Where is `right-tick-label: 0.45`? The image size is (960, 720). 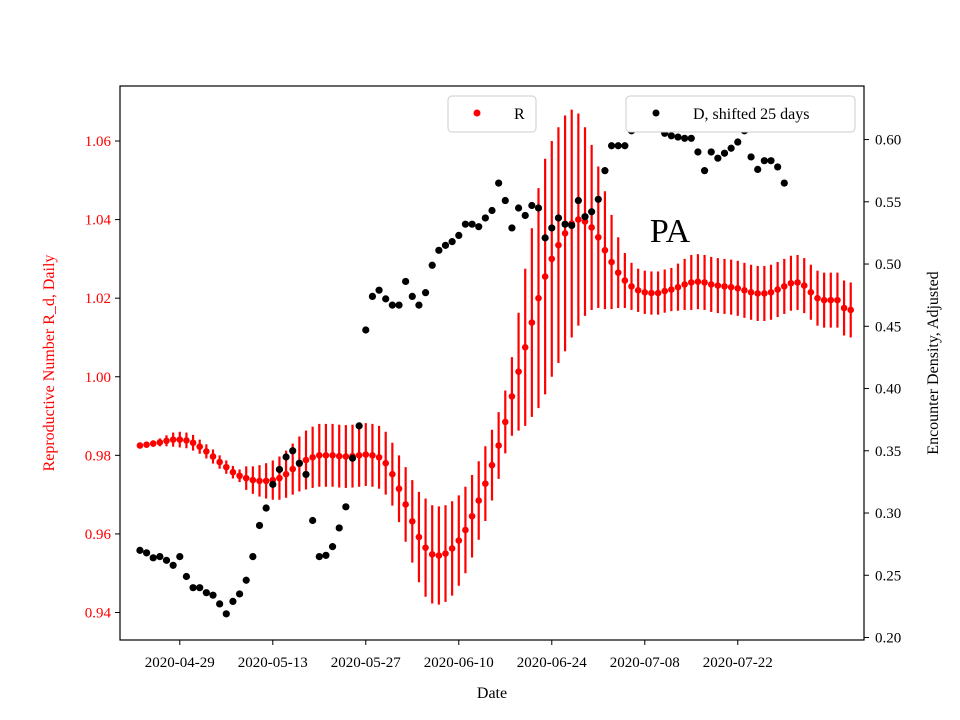 right-tick-label: 0.45 is located at coordinates (888, 327).